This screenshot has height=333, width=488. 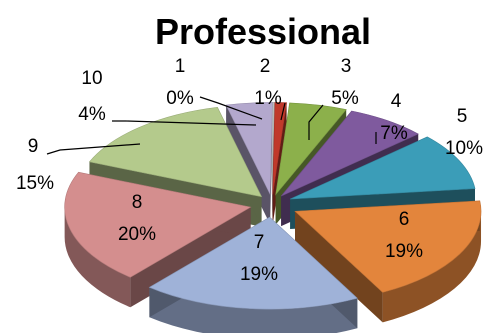 I want to click on slice-label-category: 3, so click(x=346, y=66).